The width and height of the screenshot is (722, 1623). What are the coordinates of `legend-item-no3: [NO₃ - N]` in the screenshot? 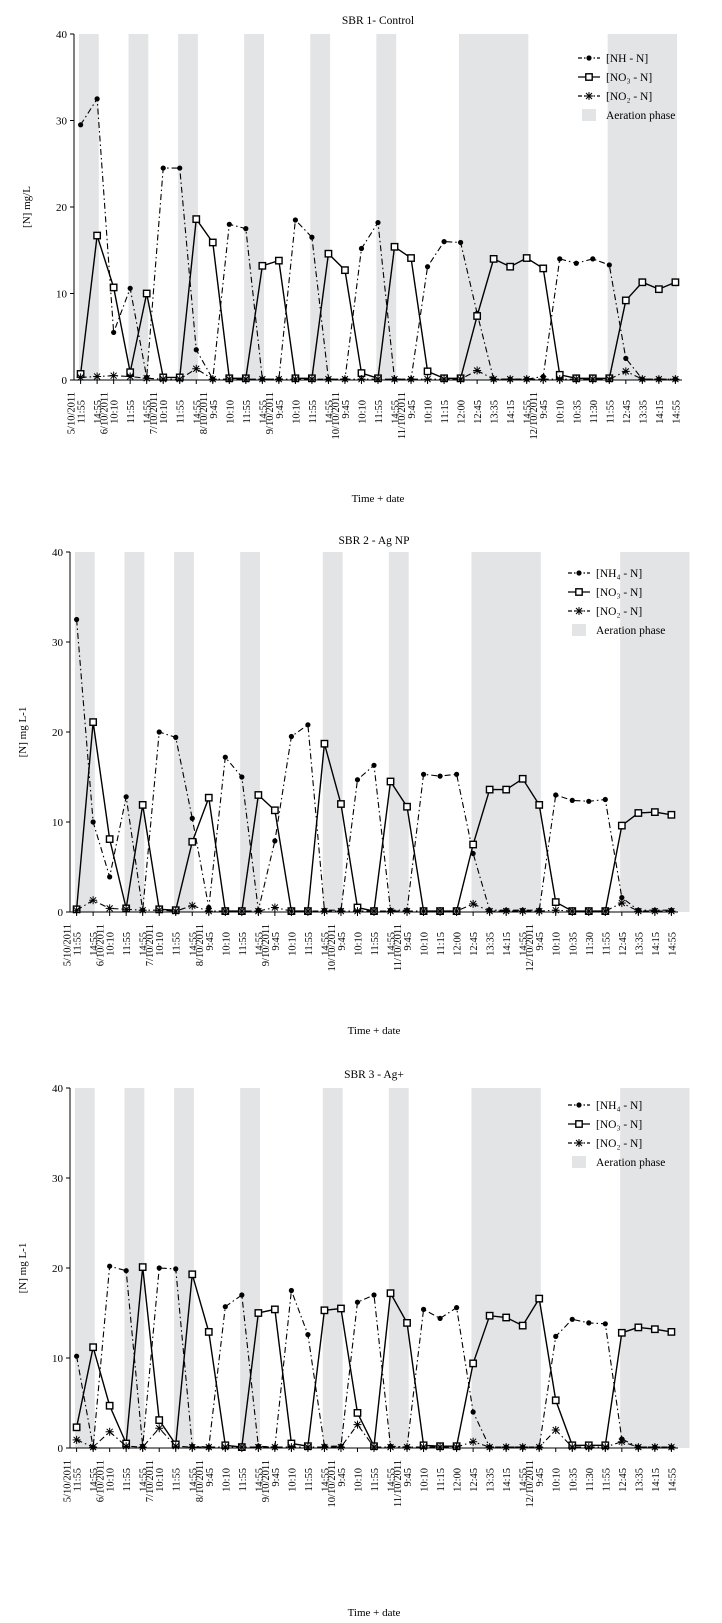 It's located at (605, 1125).